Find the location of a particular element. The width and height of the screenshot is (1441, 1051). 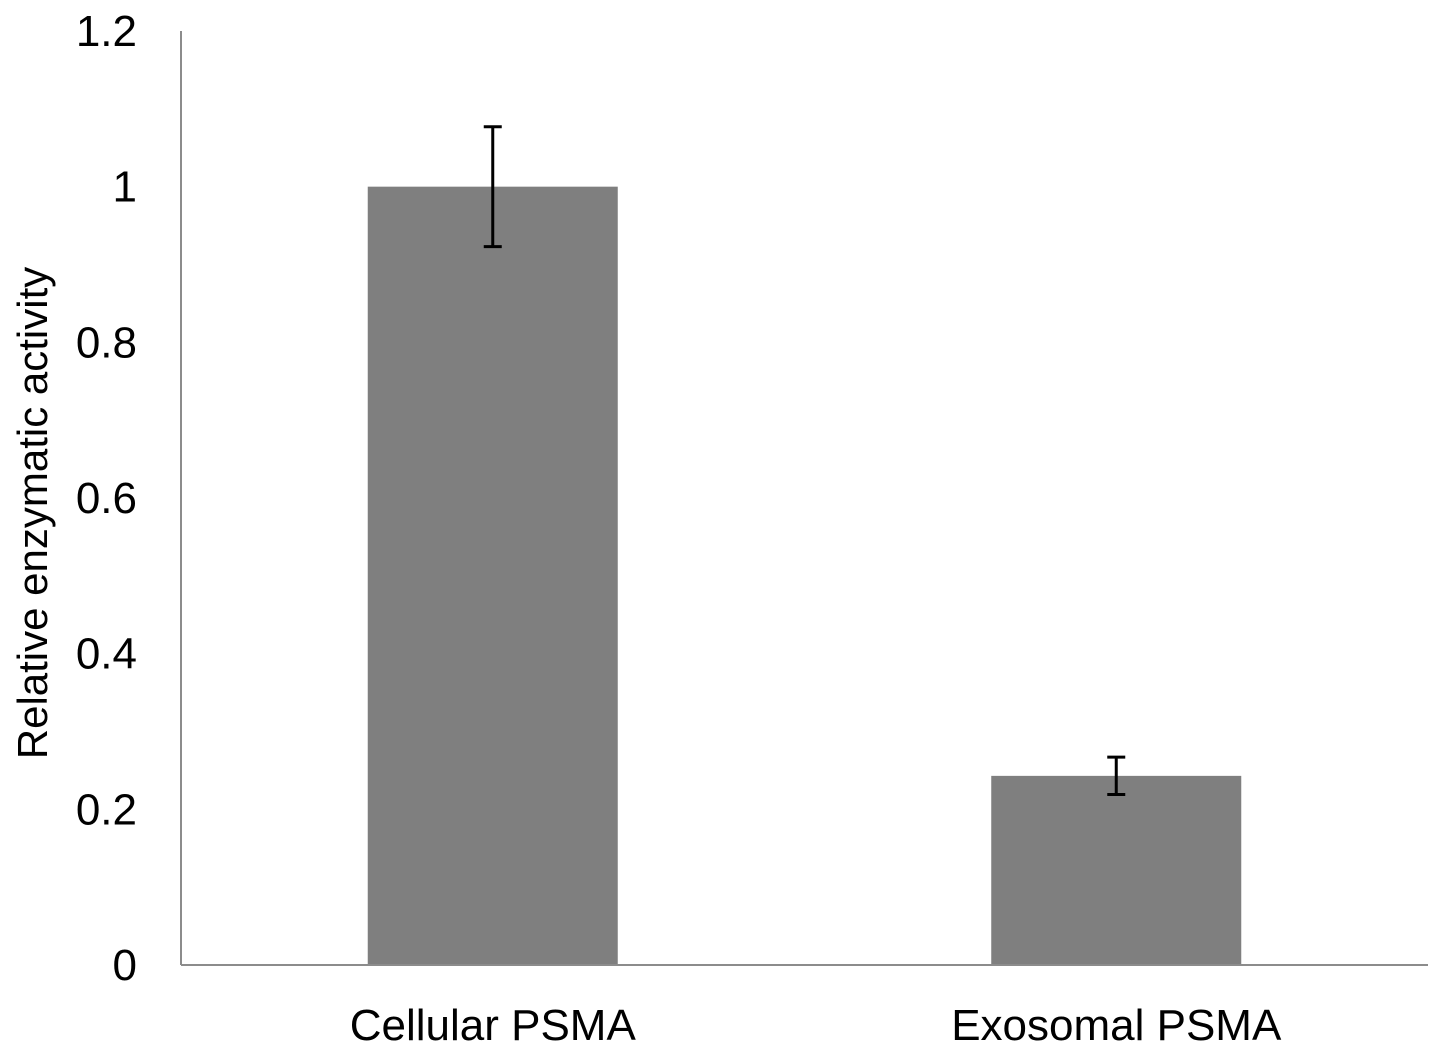

y-axis-ticks: 0 0.2 0.4 0.6 0.8 1 1.2 is located at coordinates (106, 498).